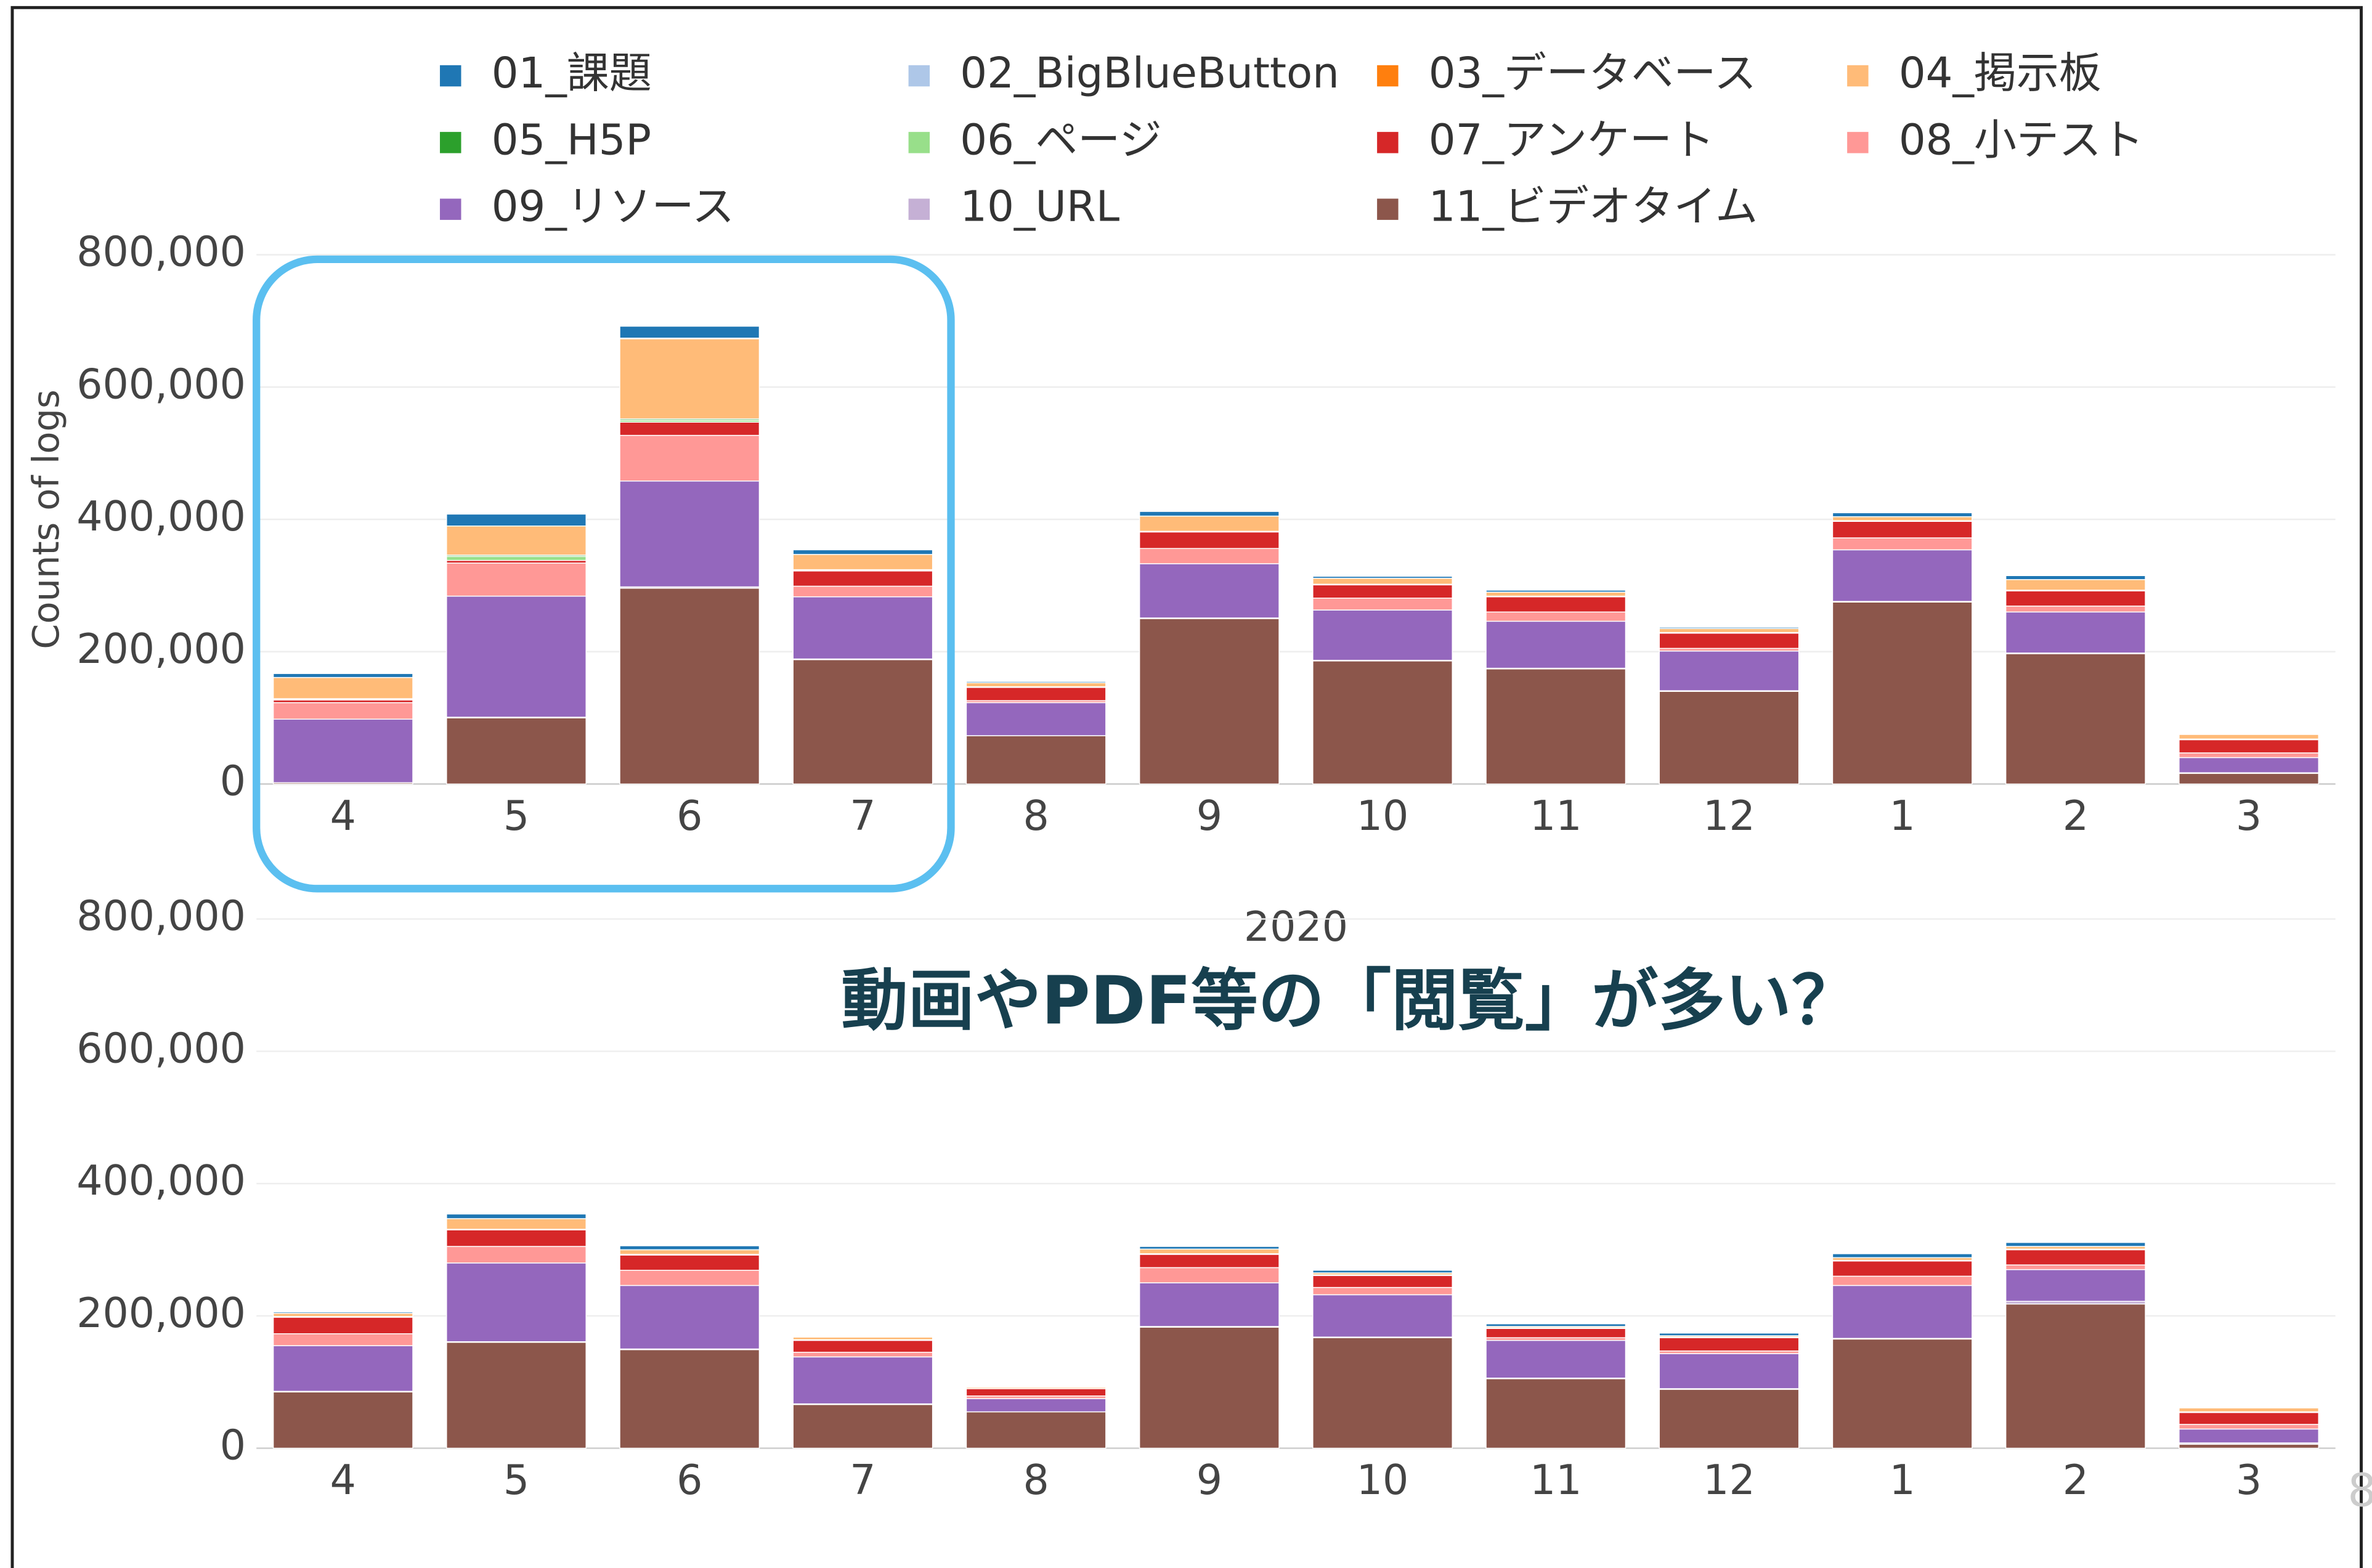 This screenshot has height=1568, width=2372. What do you see at coordinates (161, 384) in the screenshot?
I see `y-tick-label: 600,000` at bounding box center [161, 384].